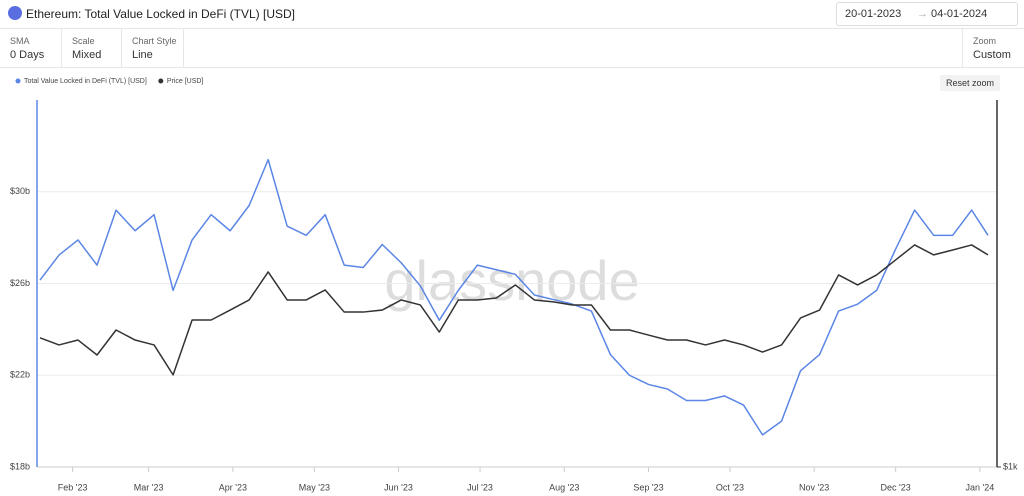 The height and width of the screenshot is (496, 1024). Describe the element at coordinates (480, 487) in the screenshot. I see `x-tick-label: Jul '23` at that location.